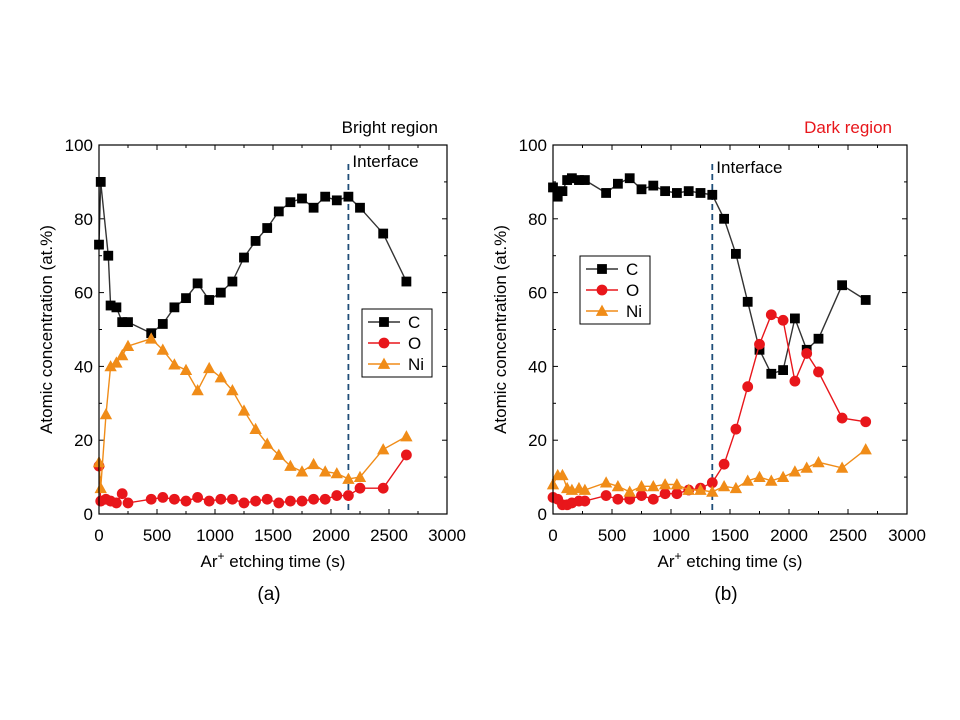 This screenshot has width=960, height=720. I want to click on x-tick-label: 2000, so click(789, 535).